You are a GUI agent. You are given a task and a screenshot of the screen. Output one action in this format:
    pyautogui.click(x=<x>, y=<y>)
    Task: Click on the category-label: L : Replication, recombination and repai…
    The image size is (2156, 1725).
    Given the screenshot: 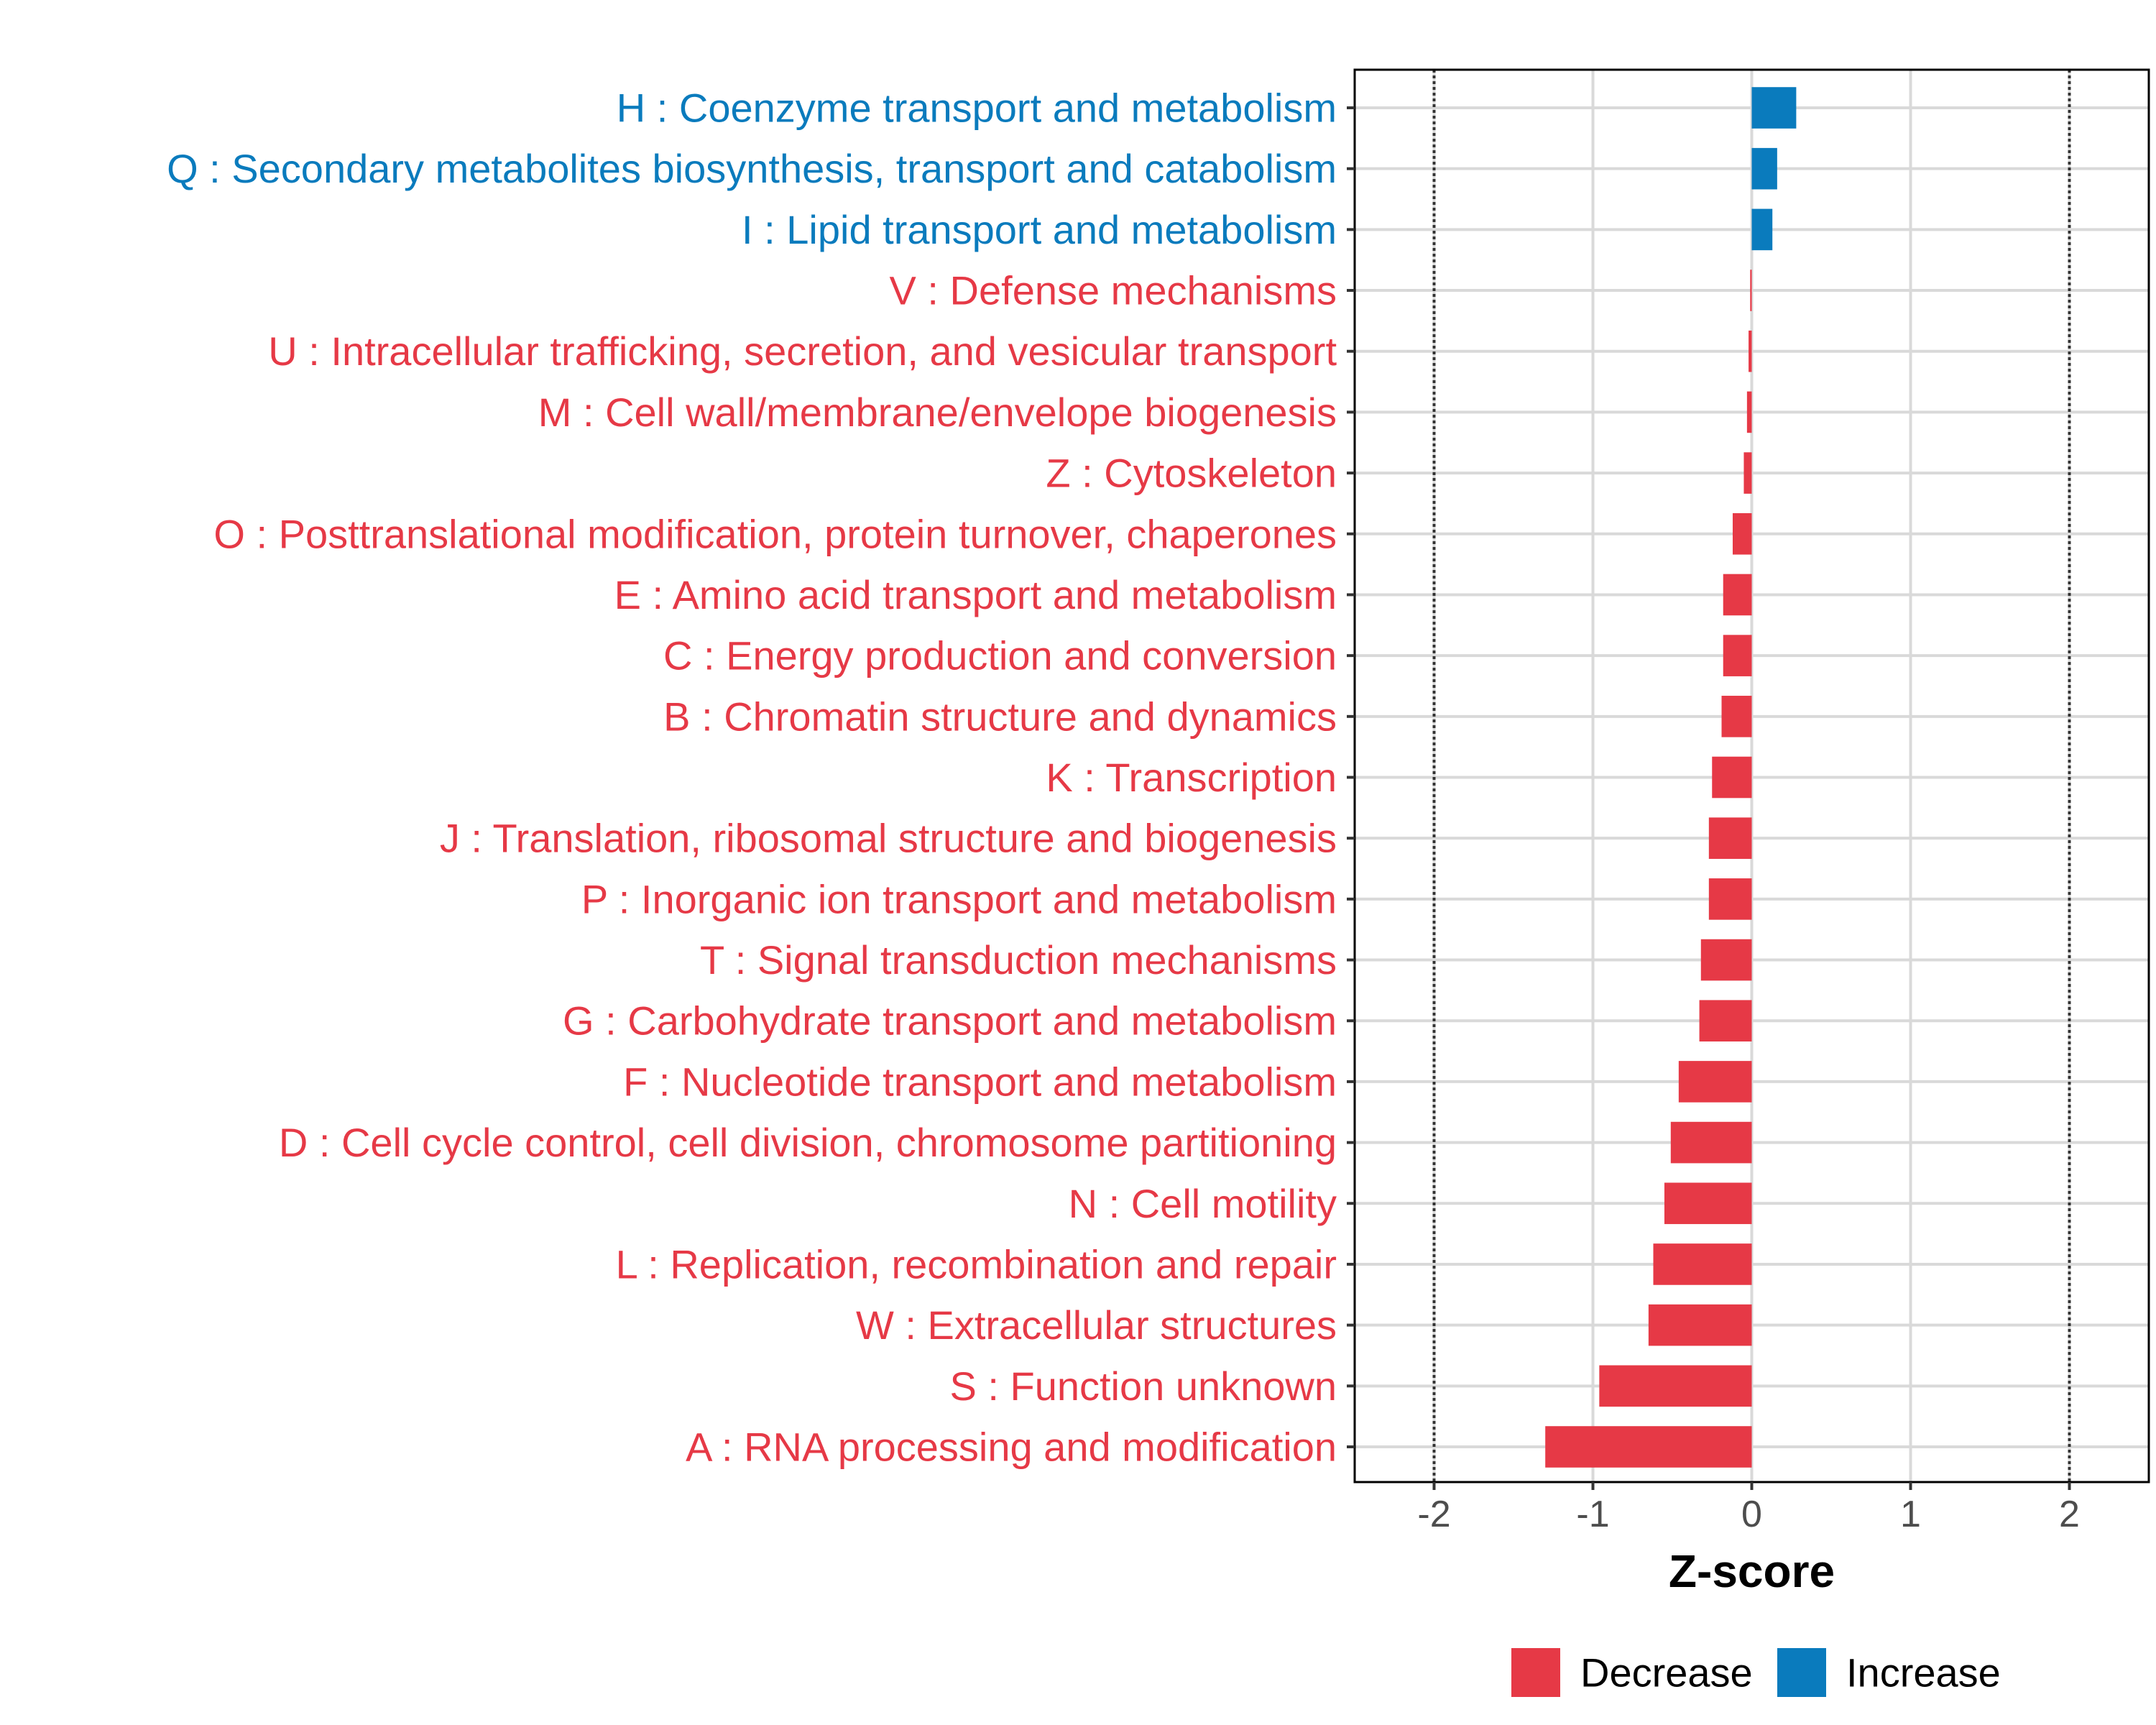 What is the action you would take?
    pyautogui.click(x=977, y=1264)
    